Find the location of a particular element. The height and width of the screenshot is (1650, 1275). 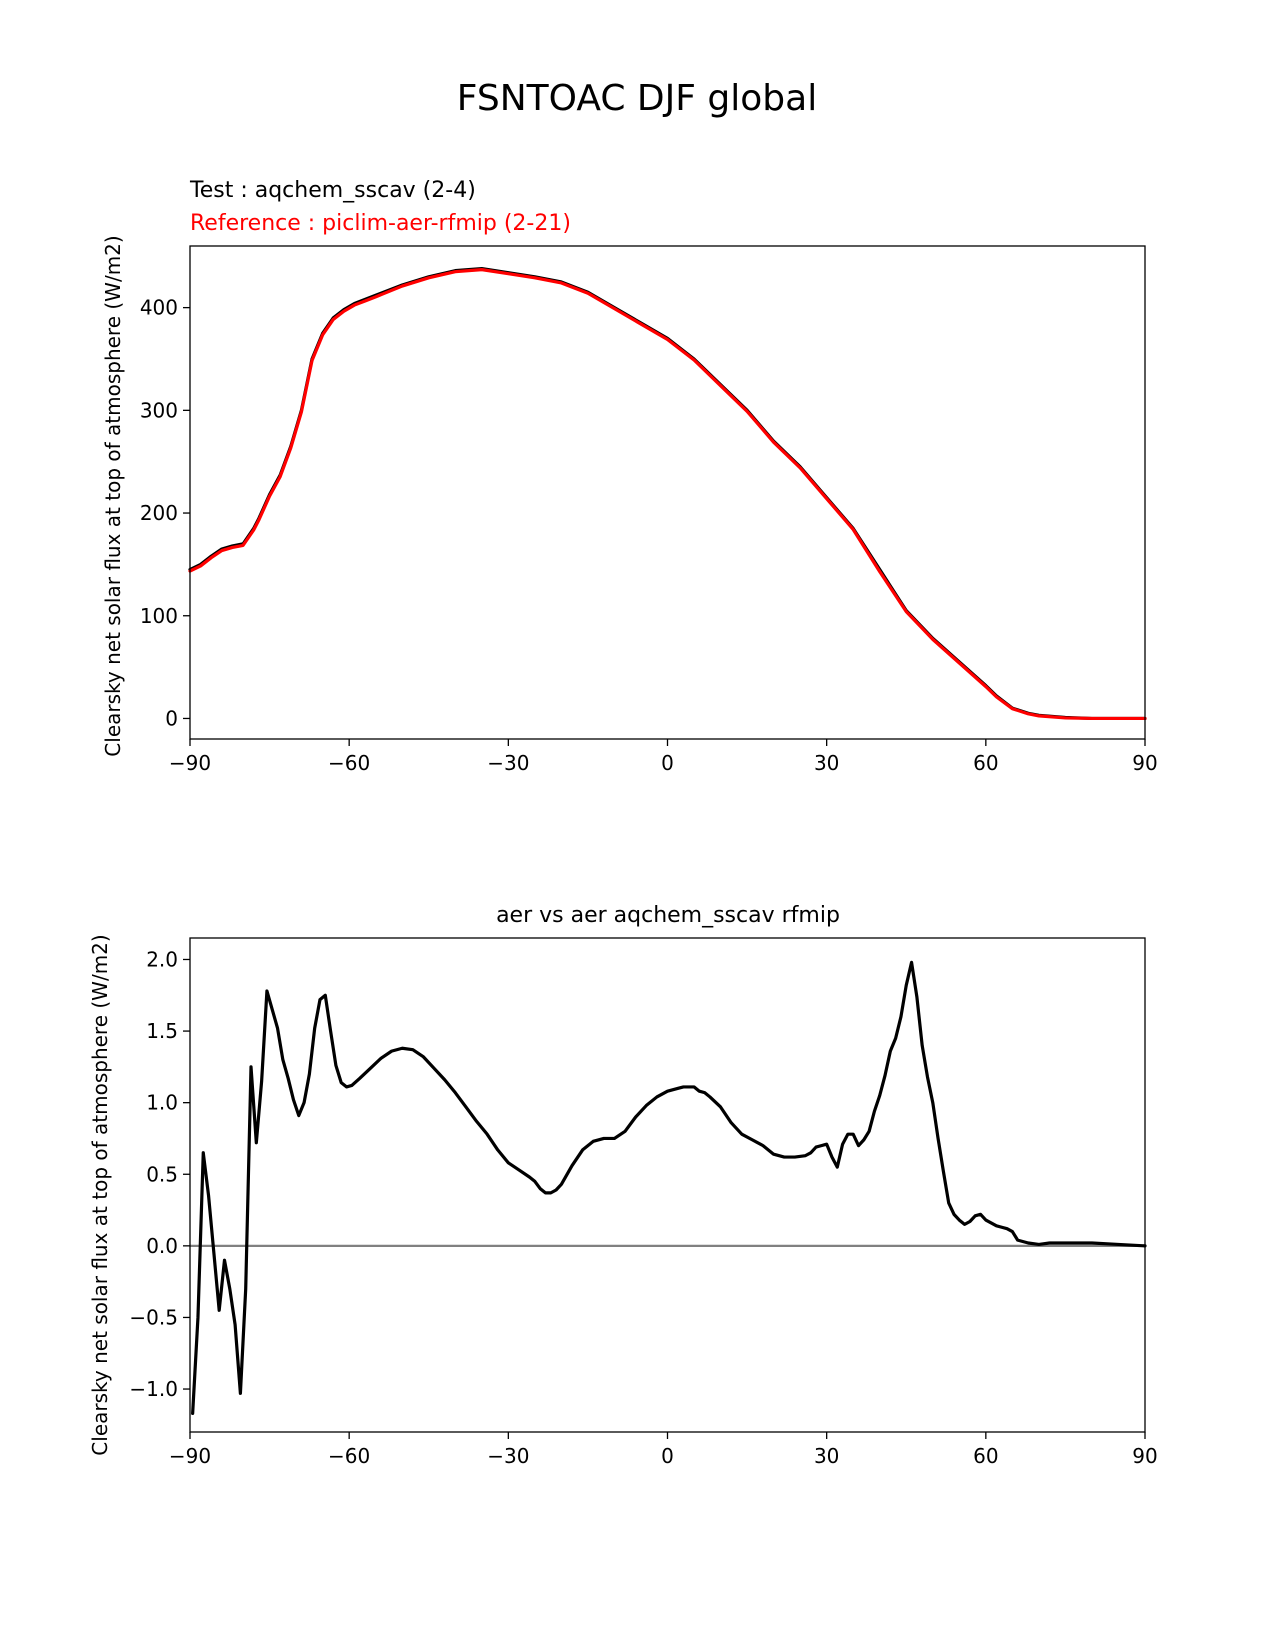

x-tick-label-top: 60 is located at coordinates (985, 763).